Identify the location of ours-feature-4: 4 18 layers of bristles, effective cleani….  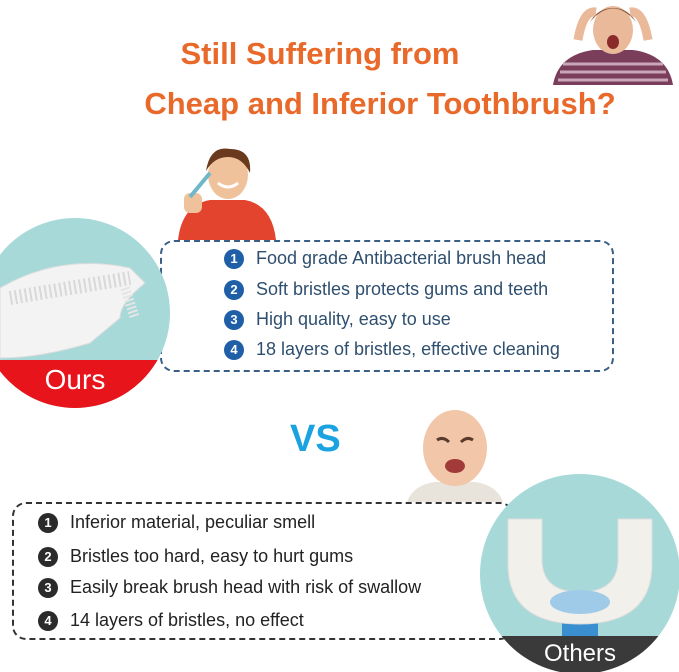
(392, 349).